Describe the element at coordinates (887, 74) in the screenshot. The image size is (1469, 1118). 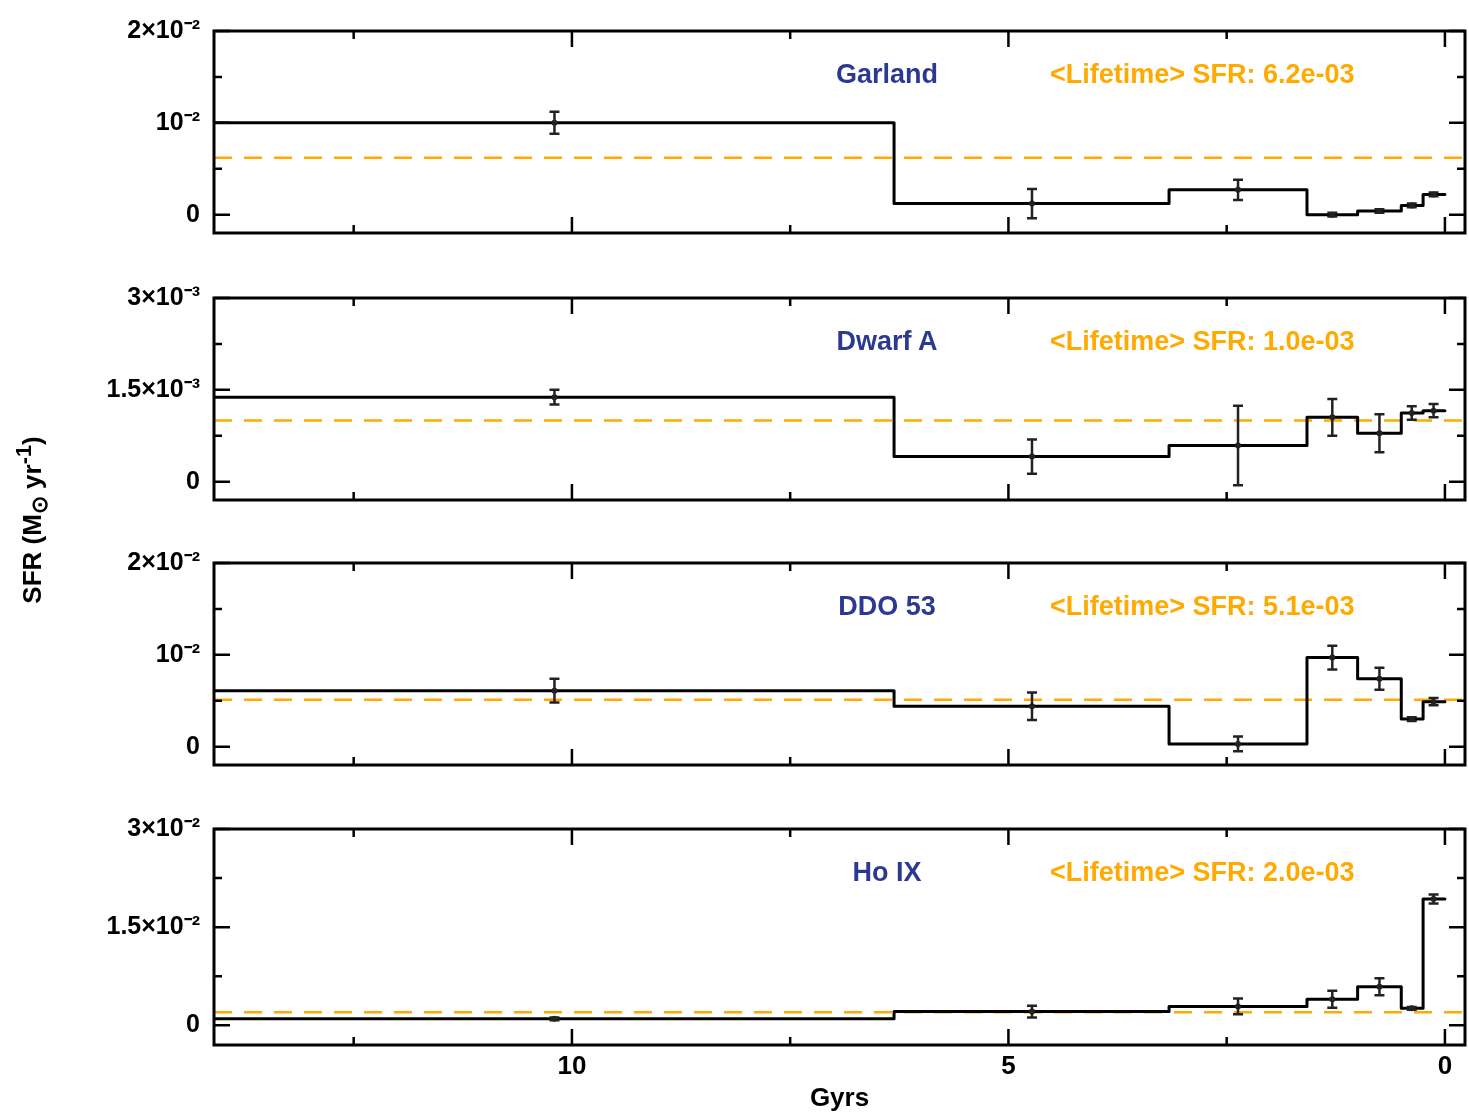
I see `text: Garland` at that location.